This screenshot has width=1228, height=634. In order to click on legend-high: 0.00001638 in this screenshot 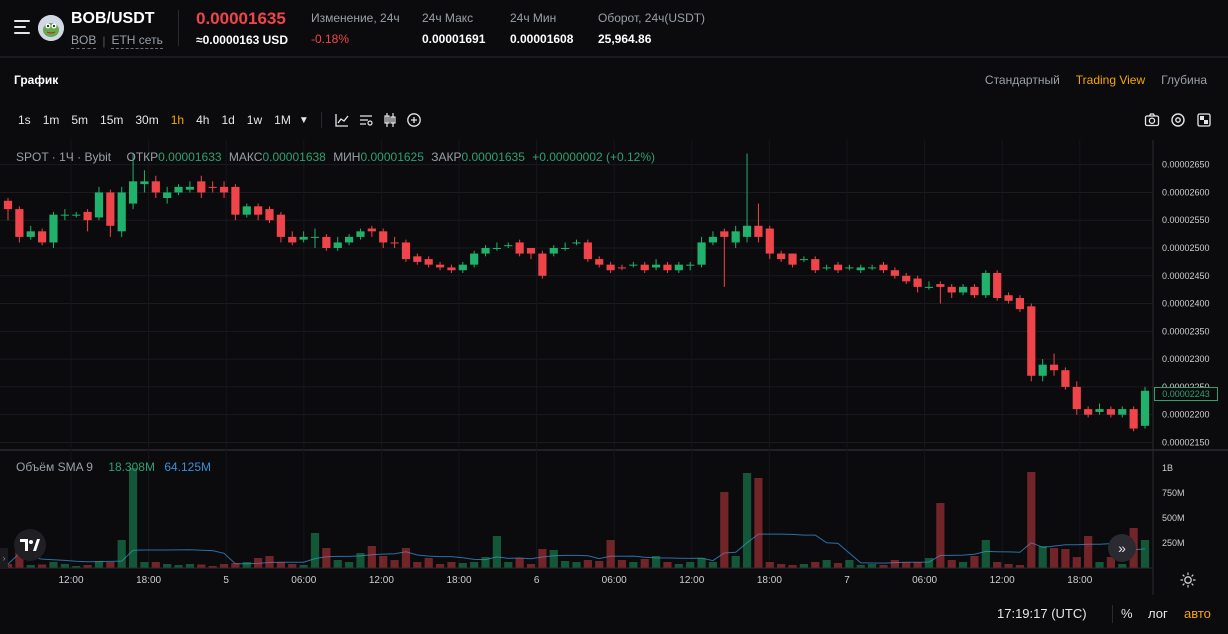, I will do `click(294, 157)`.